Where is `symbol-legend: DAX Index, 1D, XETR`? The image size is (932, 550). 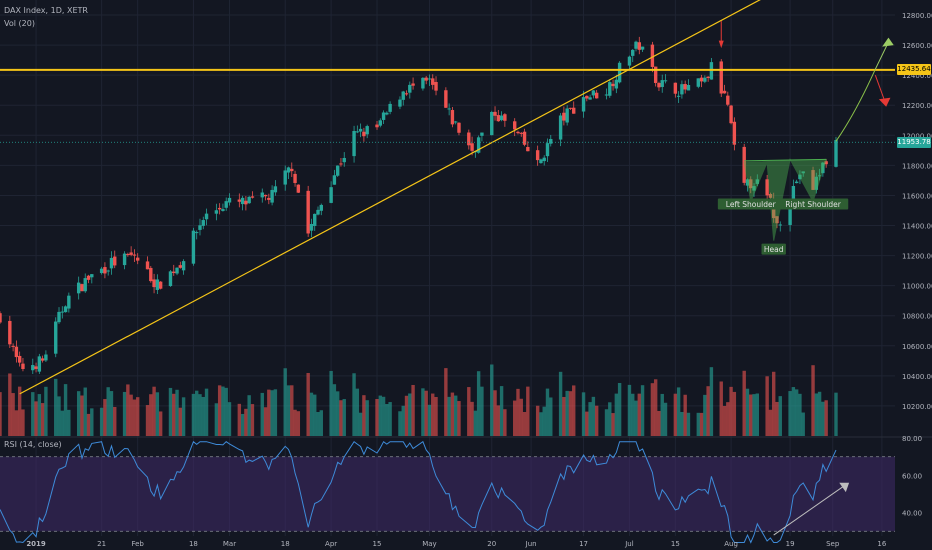
symbol-legend: DAX Index, 1D, XETR is located at coordinates (46, 10).